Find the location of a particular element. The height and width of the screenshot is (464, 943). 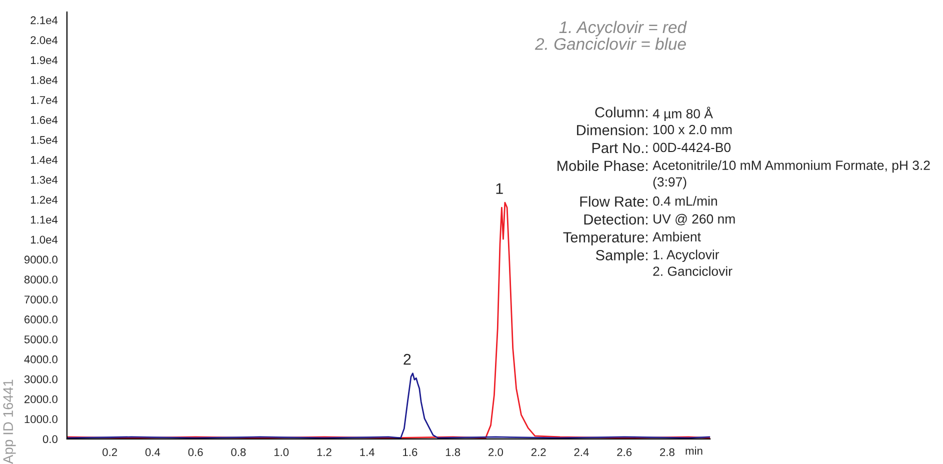

x-tick-label: 1.4 is located at coordinates (367, 452).